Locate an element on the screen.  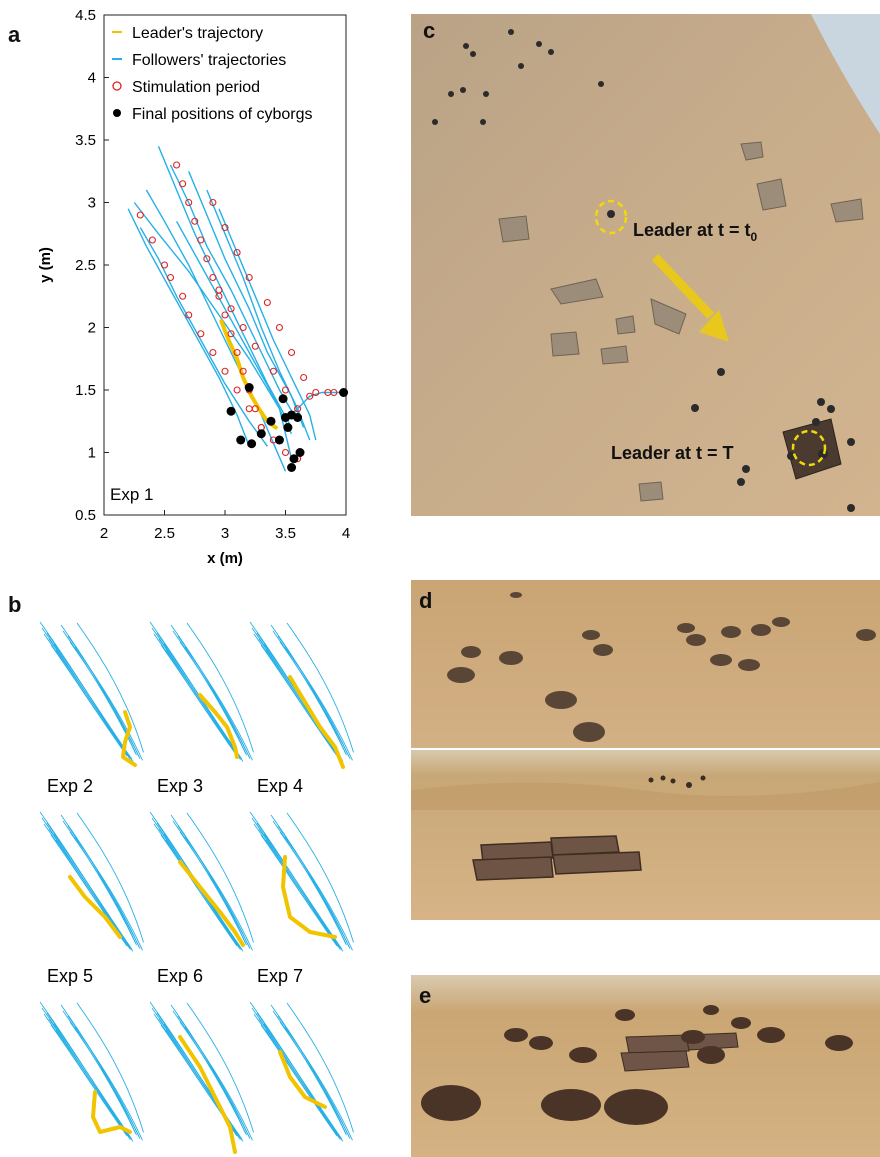
photo-panel-d-bottom is located at coordinates (645, 835).